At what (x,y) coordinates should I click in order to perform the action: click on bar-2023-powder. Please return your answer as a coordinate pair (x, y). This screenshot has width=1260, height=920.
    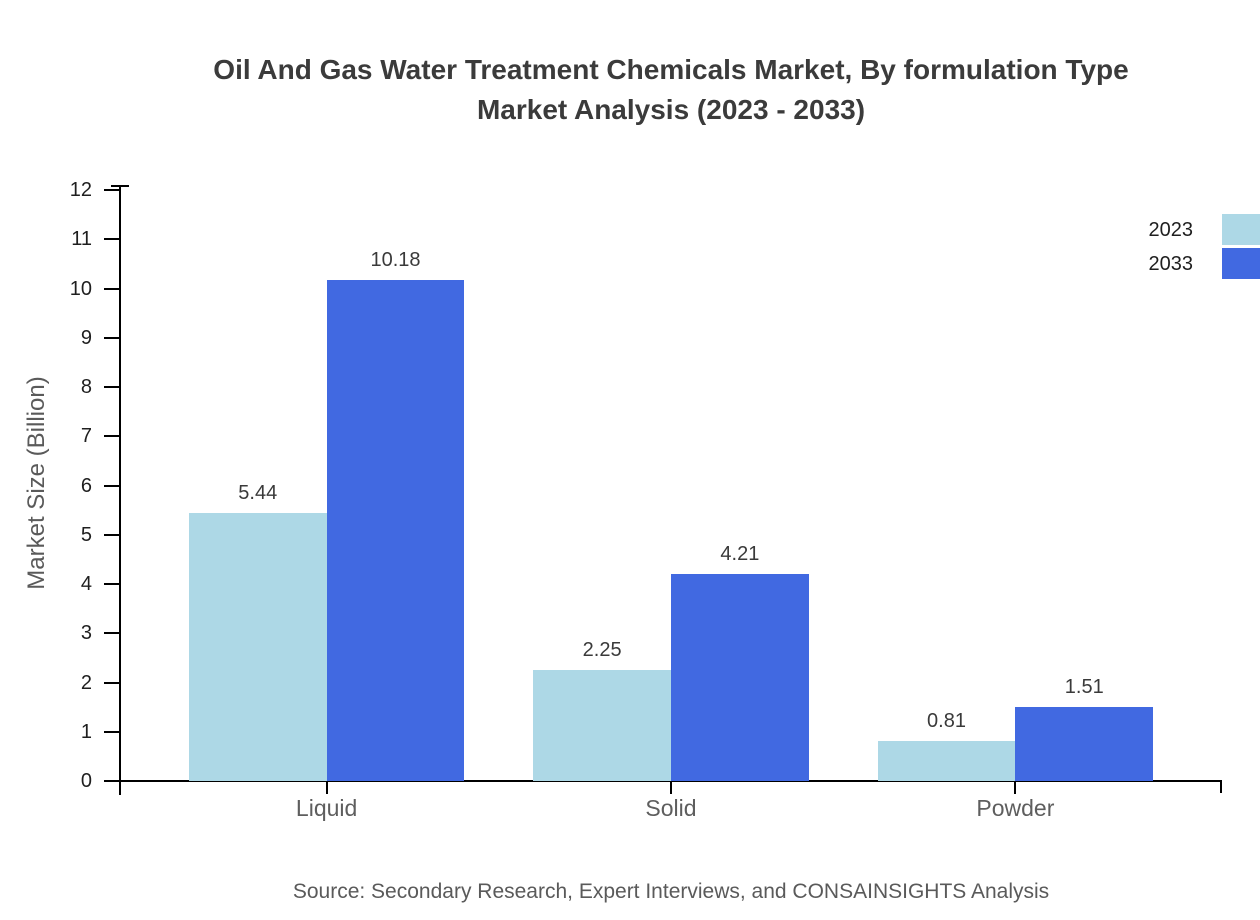
    Looking at the image, I should click on (946, 761).